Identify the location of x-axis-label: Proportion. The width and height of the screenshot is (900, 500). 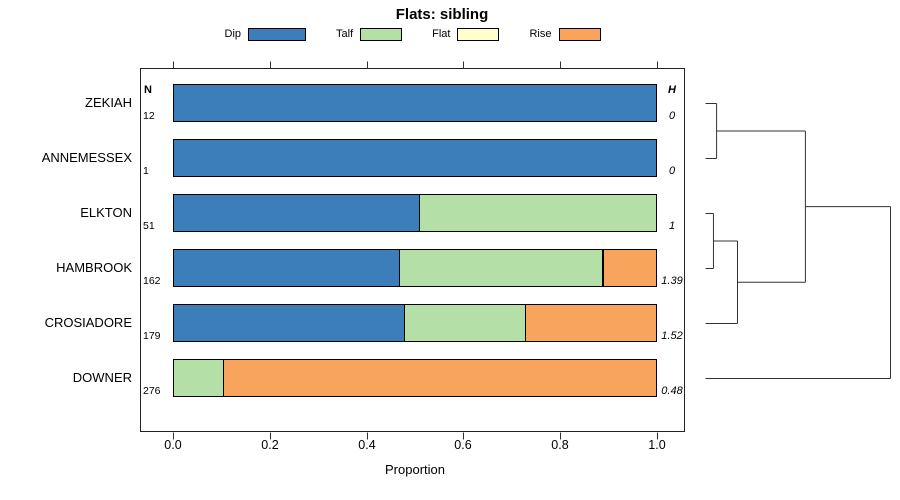
(415, 469).